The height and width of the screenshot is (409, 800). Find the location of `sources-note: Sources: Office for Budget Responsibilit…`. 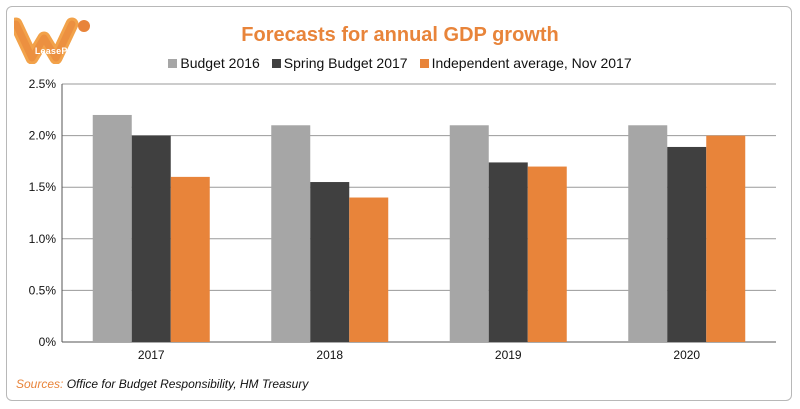

sources-note: Sources: Office for Budget Responsibilit… is located at coordinates (162, 384).